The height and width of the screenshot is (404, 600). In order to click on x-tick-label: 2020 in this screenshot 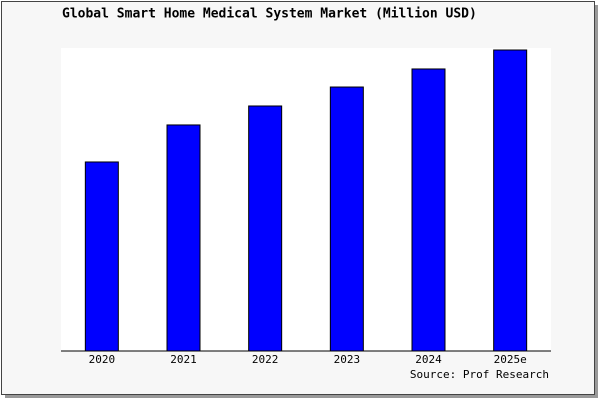, I will do `click(102, 359)`.